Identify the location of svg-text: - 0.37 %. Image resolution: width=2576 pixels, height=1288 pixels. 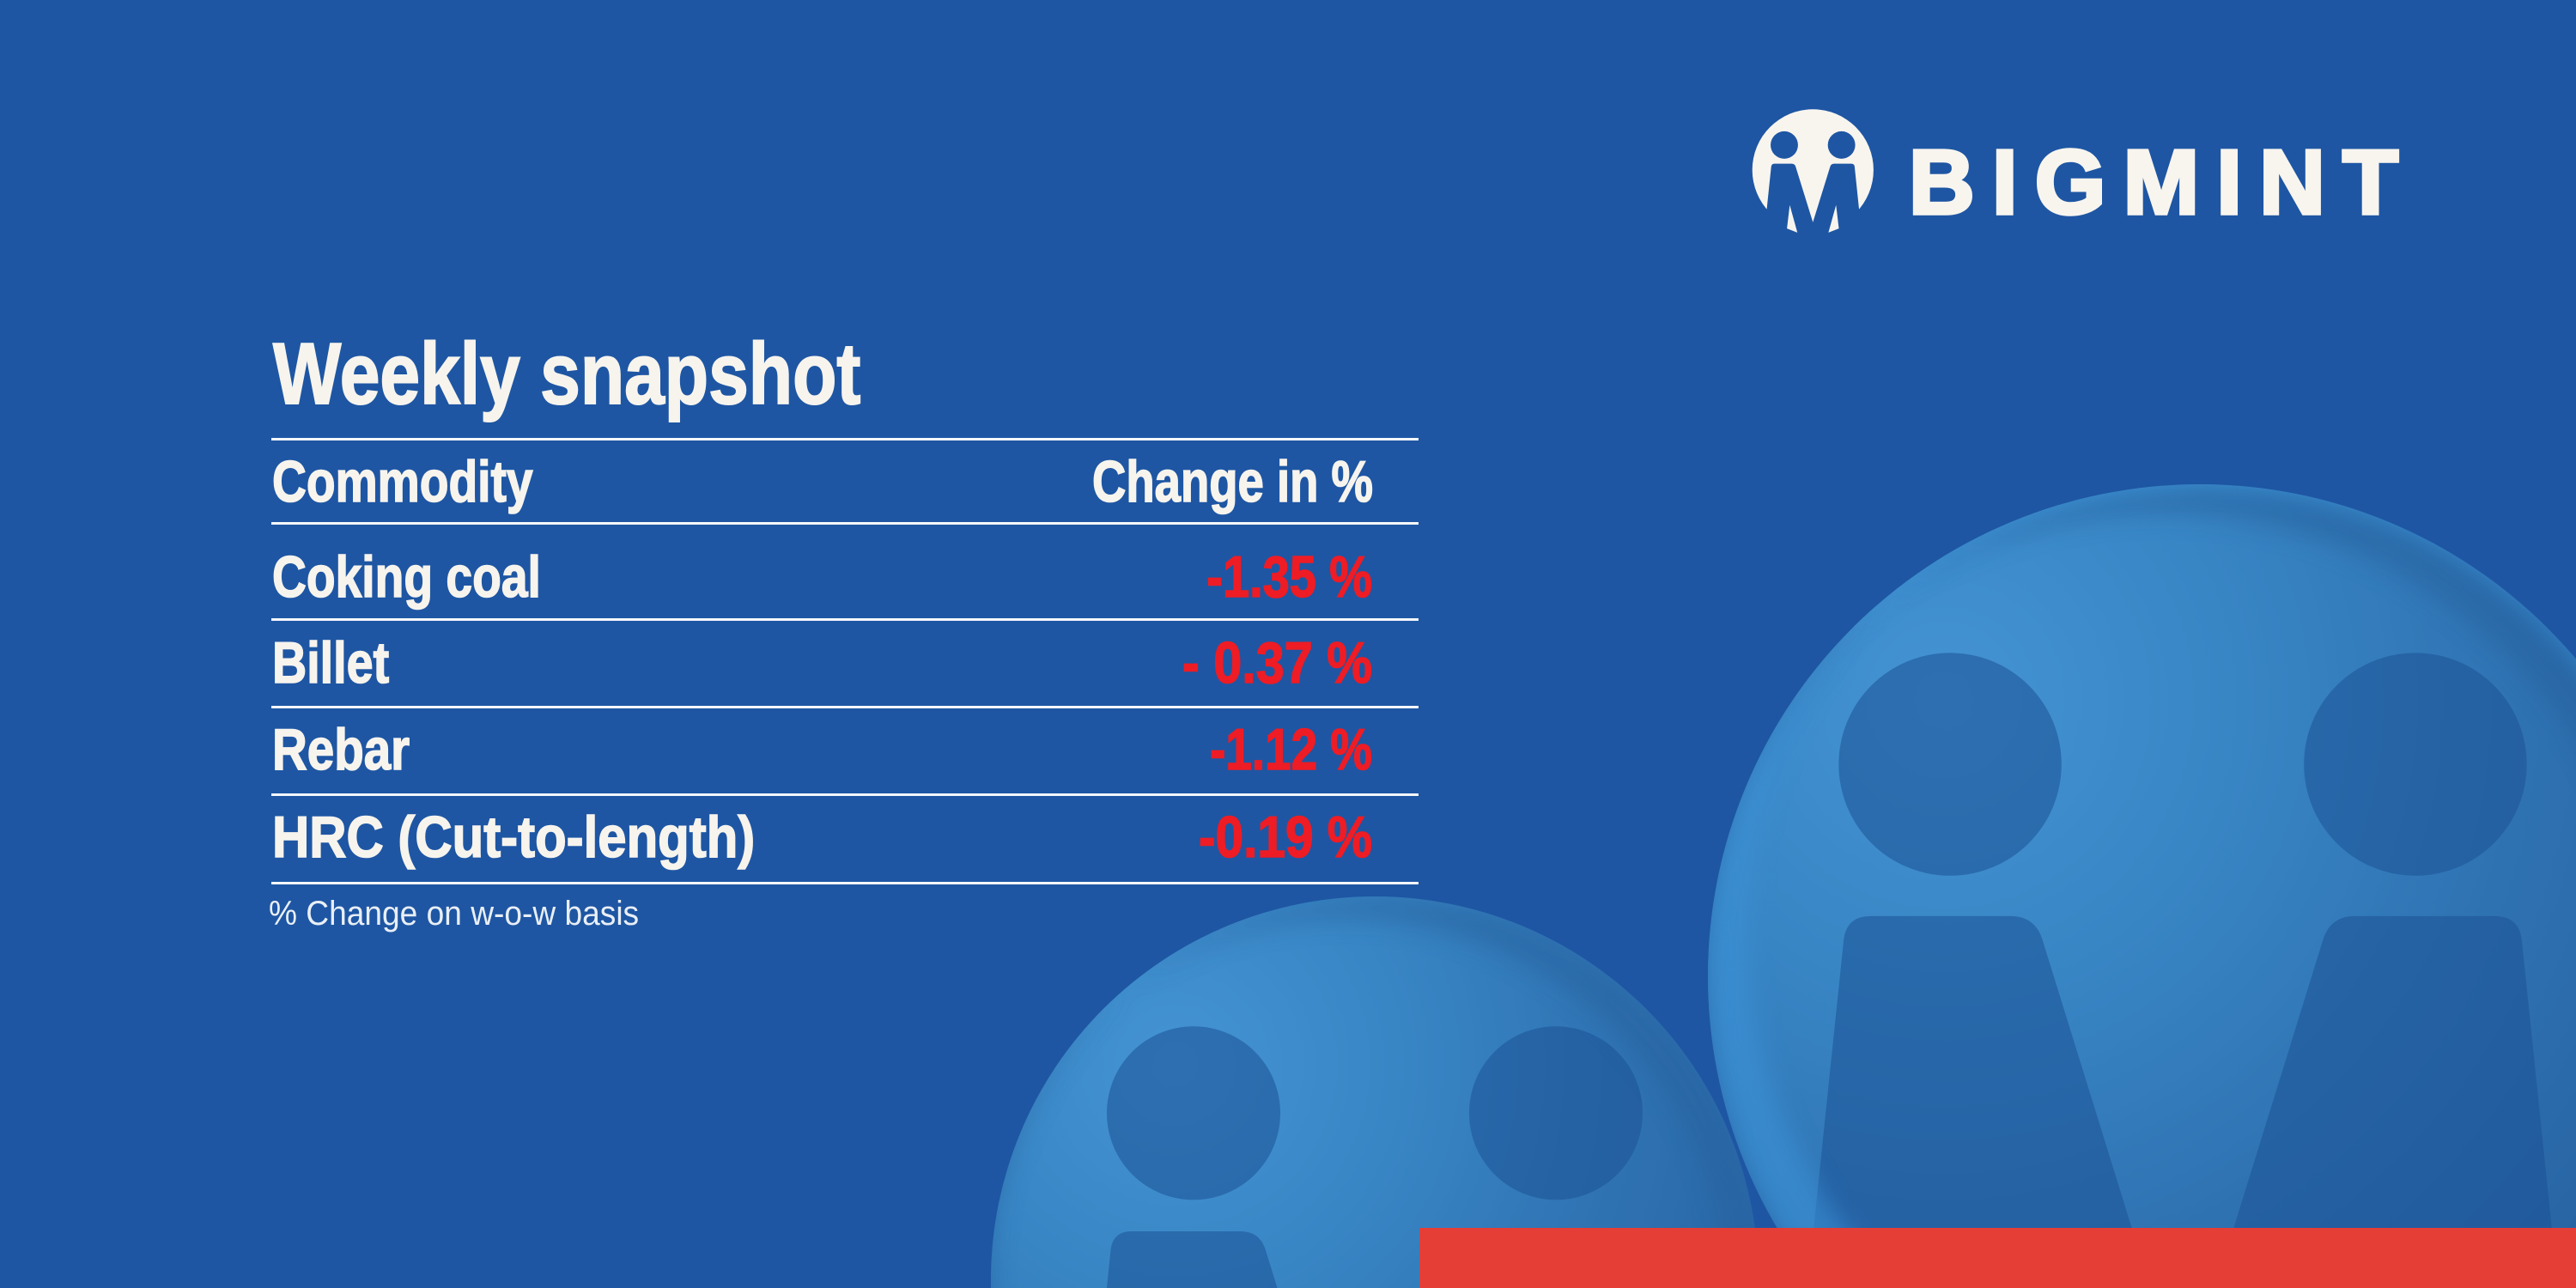
(1277, 662).